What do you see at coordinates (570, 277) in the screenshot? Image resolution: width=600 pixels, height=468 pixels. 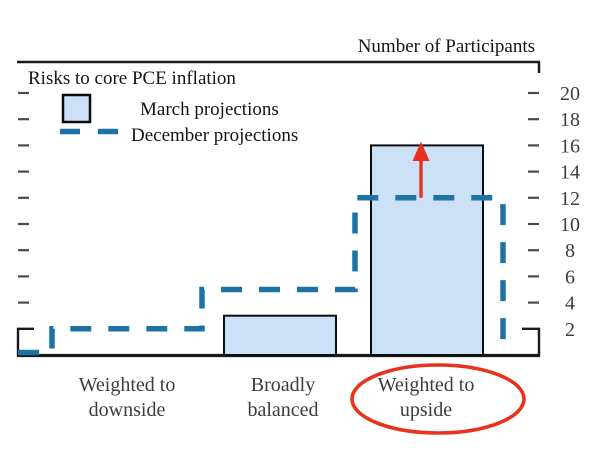 I see `y-axis-tick-label: 6` at bounding box center [570, 277].